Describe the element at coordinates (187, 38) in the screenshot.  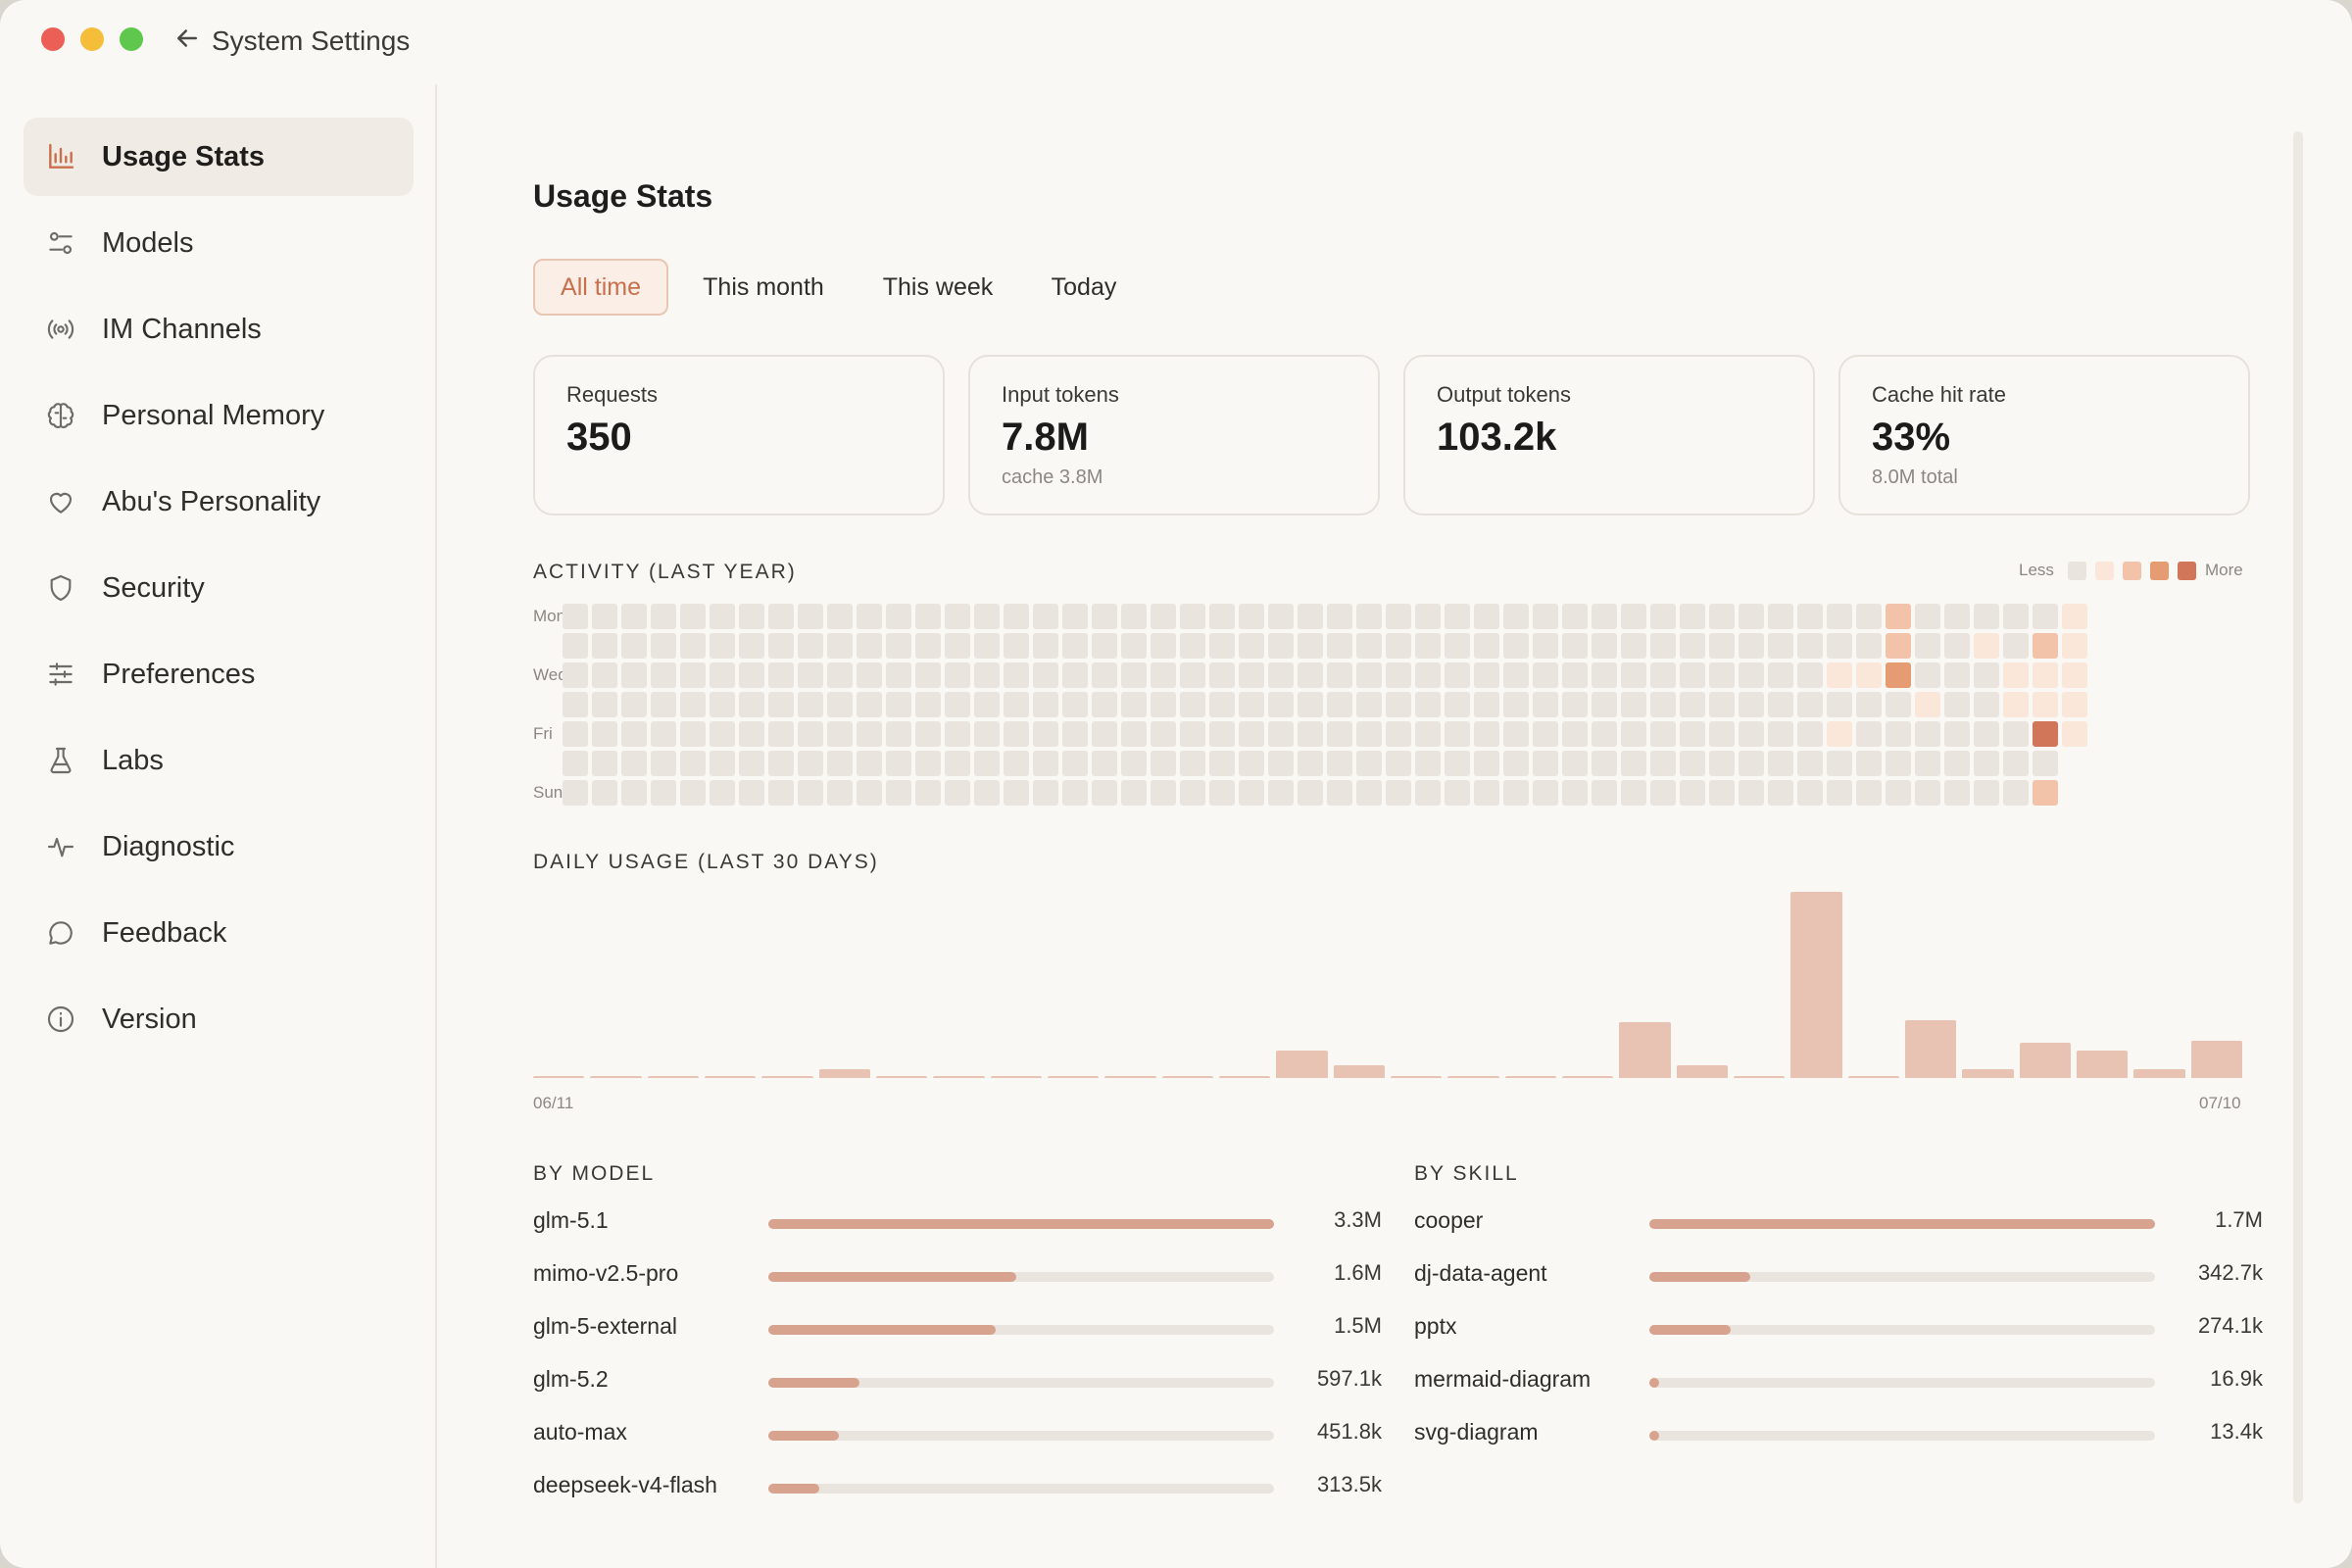
I see `back-arrow-icon` at that location.